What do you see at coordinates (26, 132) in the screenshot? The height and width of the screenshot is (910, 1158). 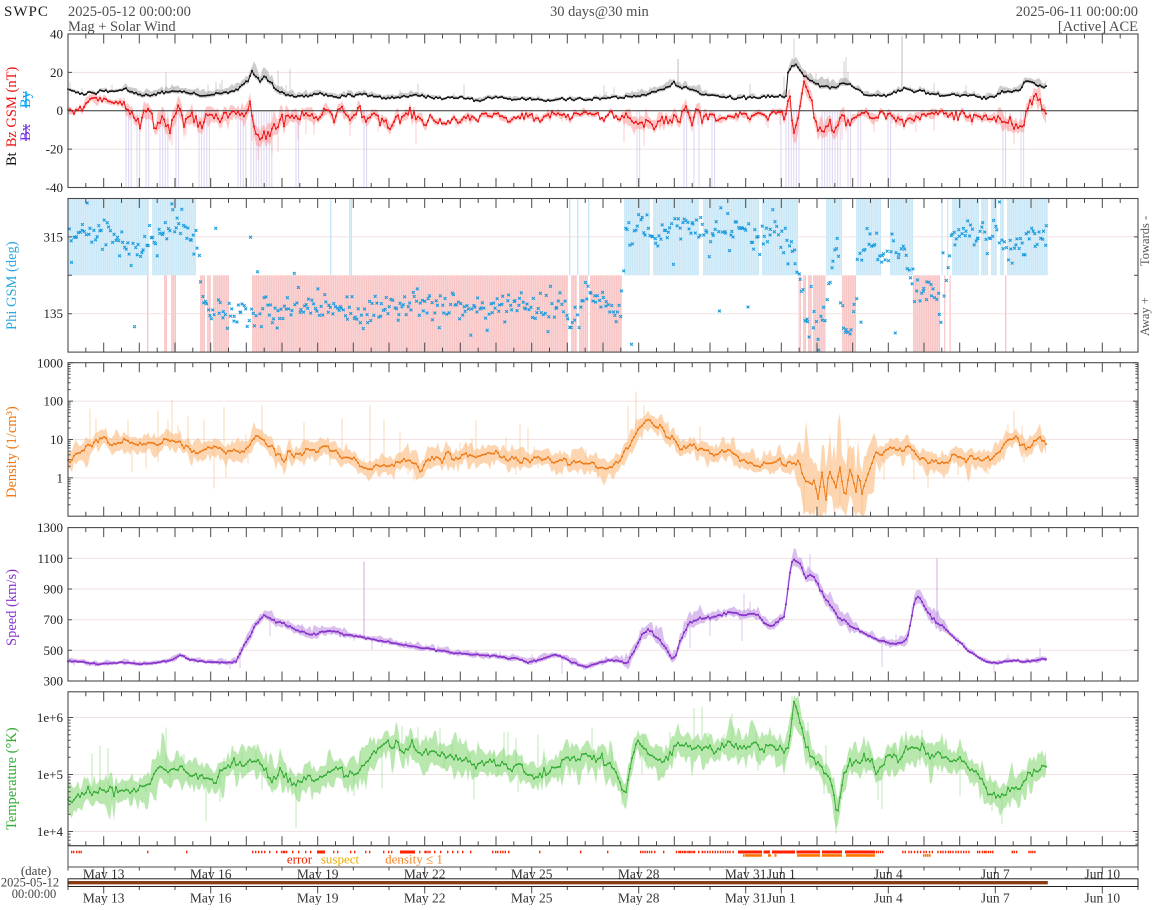 I see `svg-text: Bx` at bounding box center [26, 132].